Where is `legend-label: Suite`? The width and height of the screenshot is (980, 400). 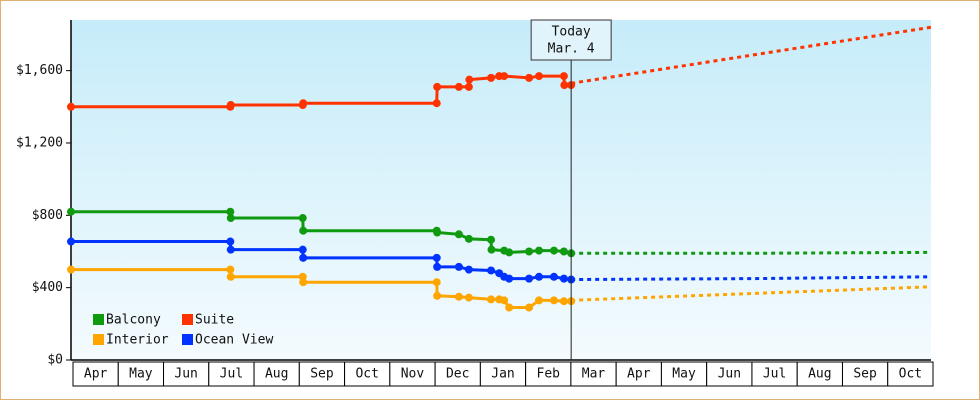 legend-label: Suite is located at coordinates (214, 320).